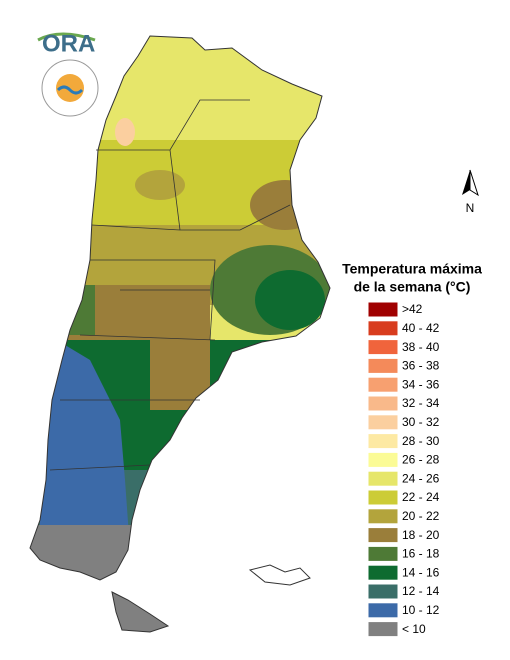  I want to click on legend-label: < 10, so click(414, 629).